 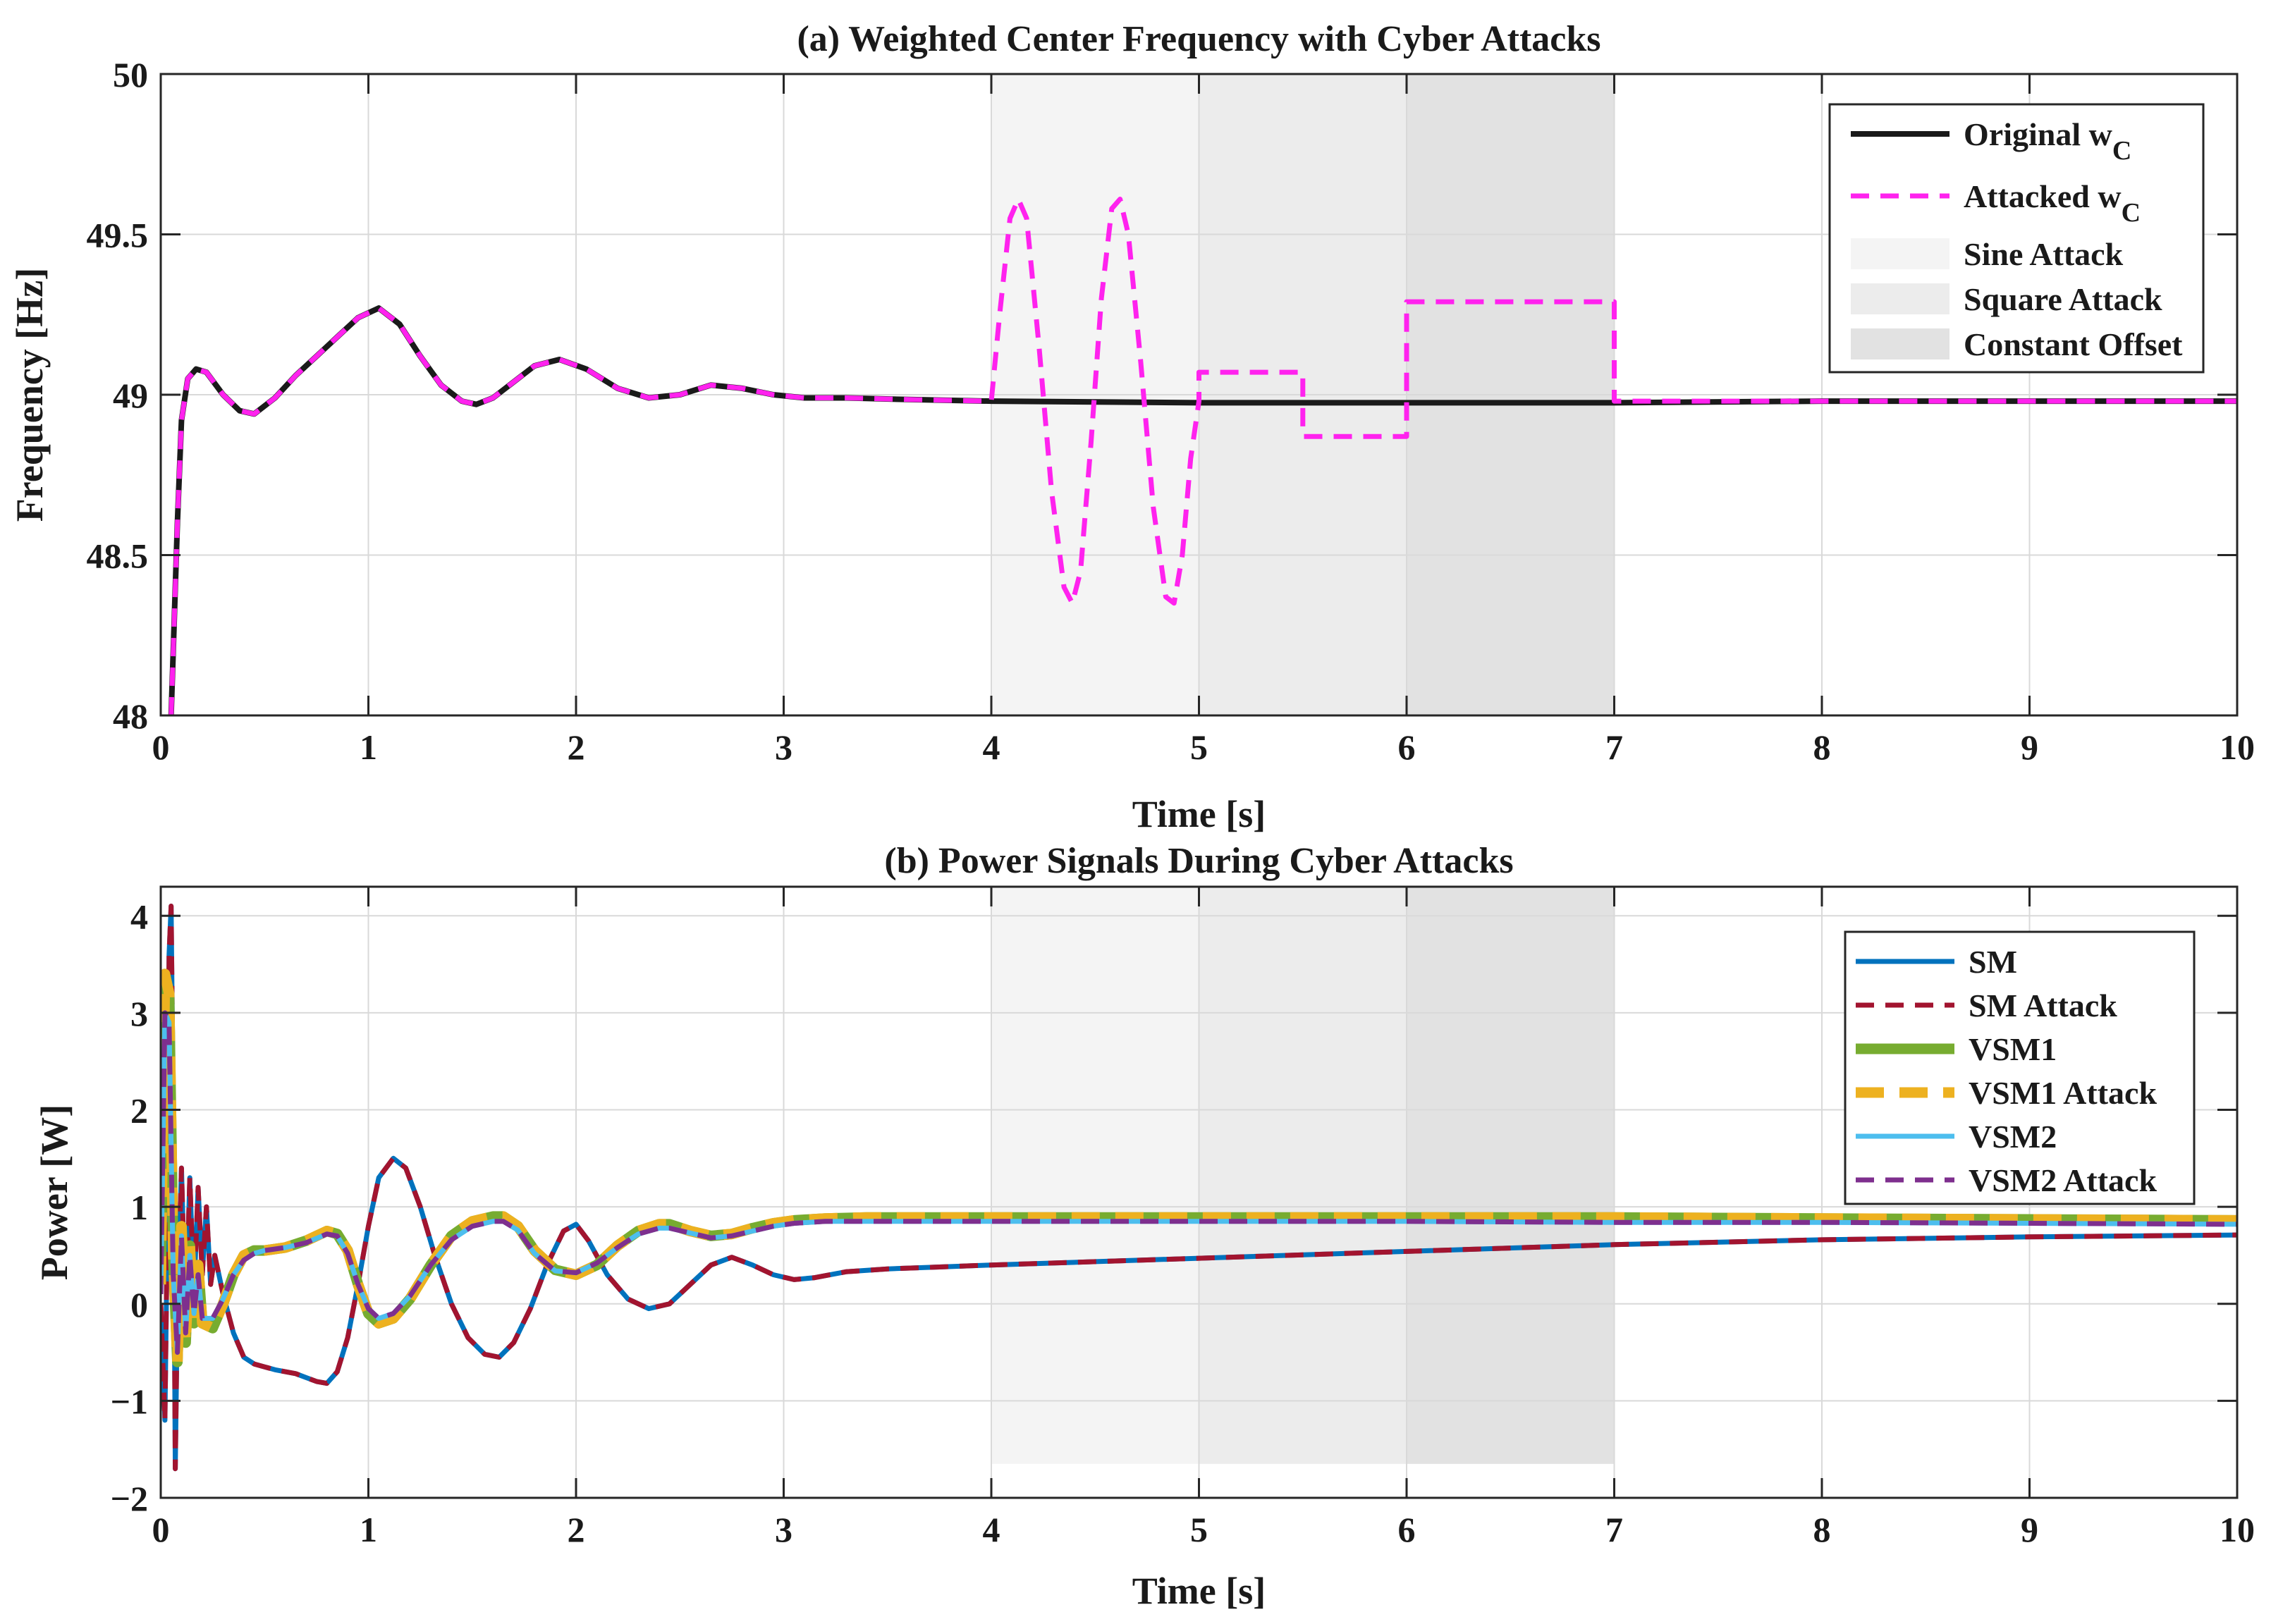 What do you see at coordinates (139, 1111) in the screenshot?
I see `y-tick-label: 2` at bounding box center [139, 1111].